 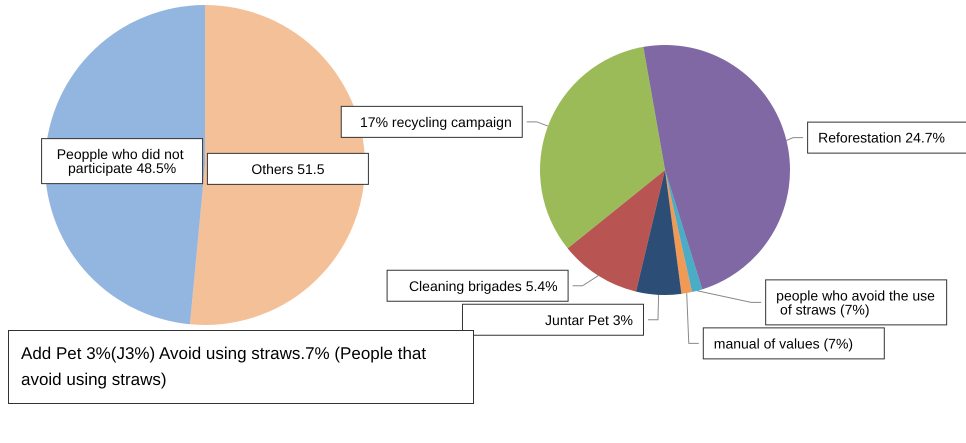 I want to click on slice-label: 17% recycling campaign, so click(x=436, y=122).